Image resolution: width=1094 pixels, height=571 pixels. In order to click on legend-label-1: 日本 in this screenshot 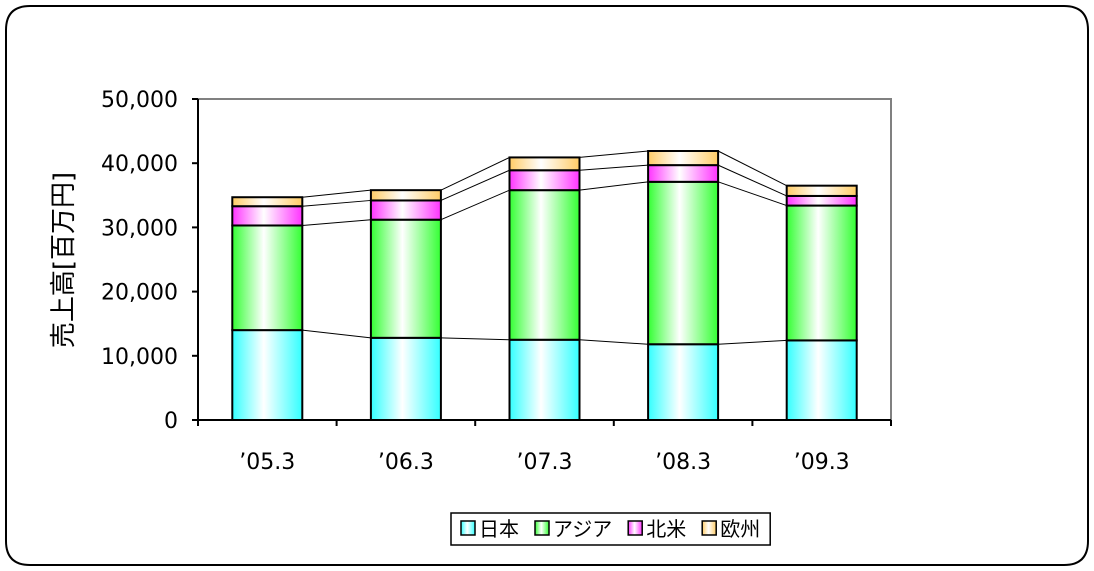, I will do `click(499, 529)`.